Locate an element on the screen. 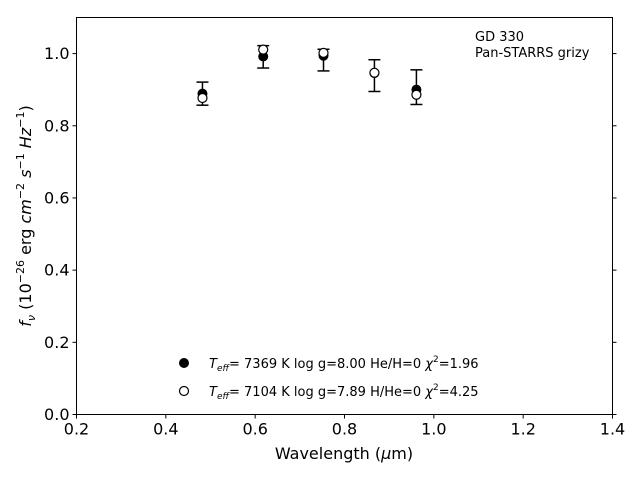 The height and width of the screenshot is (480, 640). legend-marker-open is located at coordinates (184, 391).